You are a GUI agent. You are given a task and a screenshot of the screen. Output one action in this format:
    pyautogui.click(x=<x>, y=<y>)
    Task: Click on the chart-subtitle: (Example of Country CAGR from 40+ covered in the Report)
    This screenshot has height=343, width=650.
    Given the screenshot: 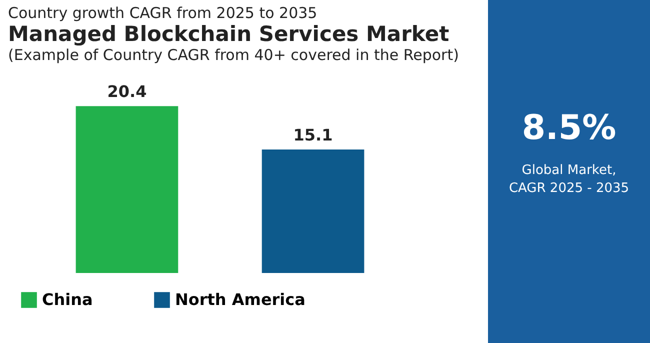 What is the action you would take?
    pyautogui.click(x=234, y=55)
    